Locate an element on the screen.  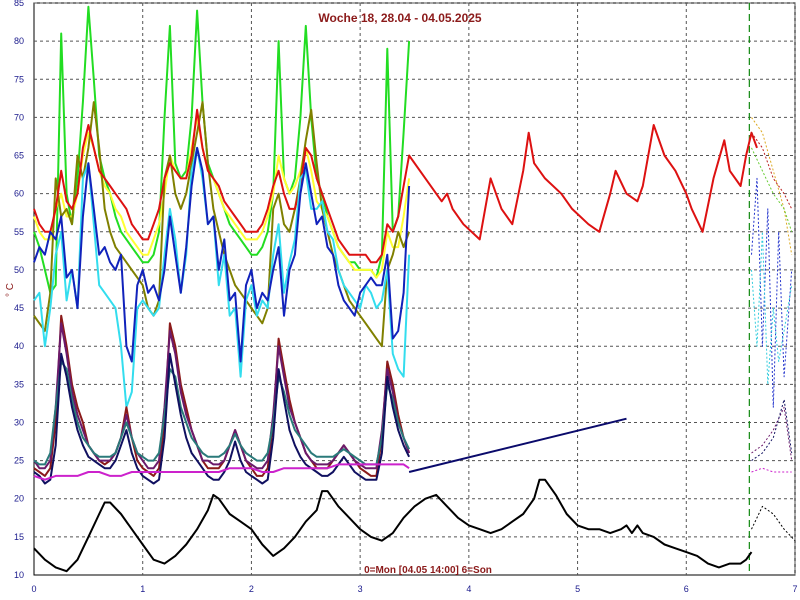
y-axis-label: ° C is located at coordinates (10, 290).